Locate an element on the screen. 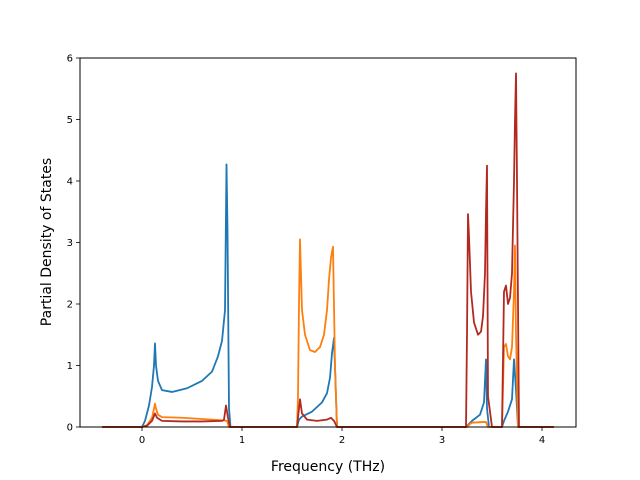 This screenshot has height=480, width=640. y-axis-label: Partial Density of States is located at coordinates (47, 242).